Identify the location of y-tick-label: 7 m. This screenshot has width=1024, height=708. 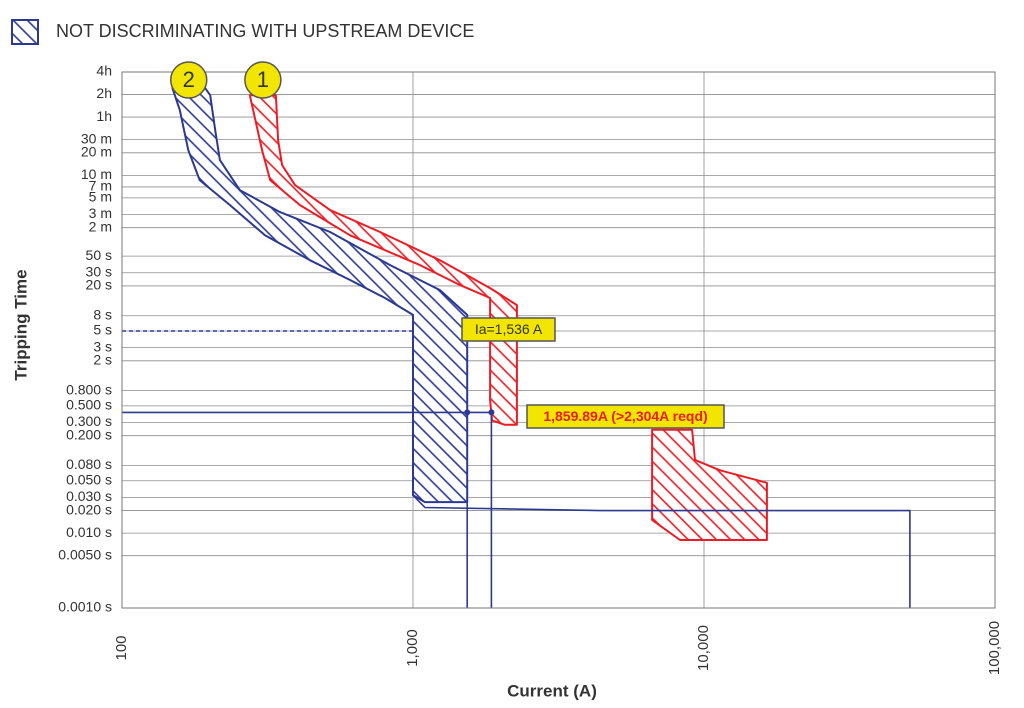
(100, 186).